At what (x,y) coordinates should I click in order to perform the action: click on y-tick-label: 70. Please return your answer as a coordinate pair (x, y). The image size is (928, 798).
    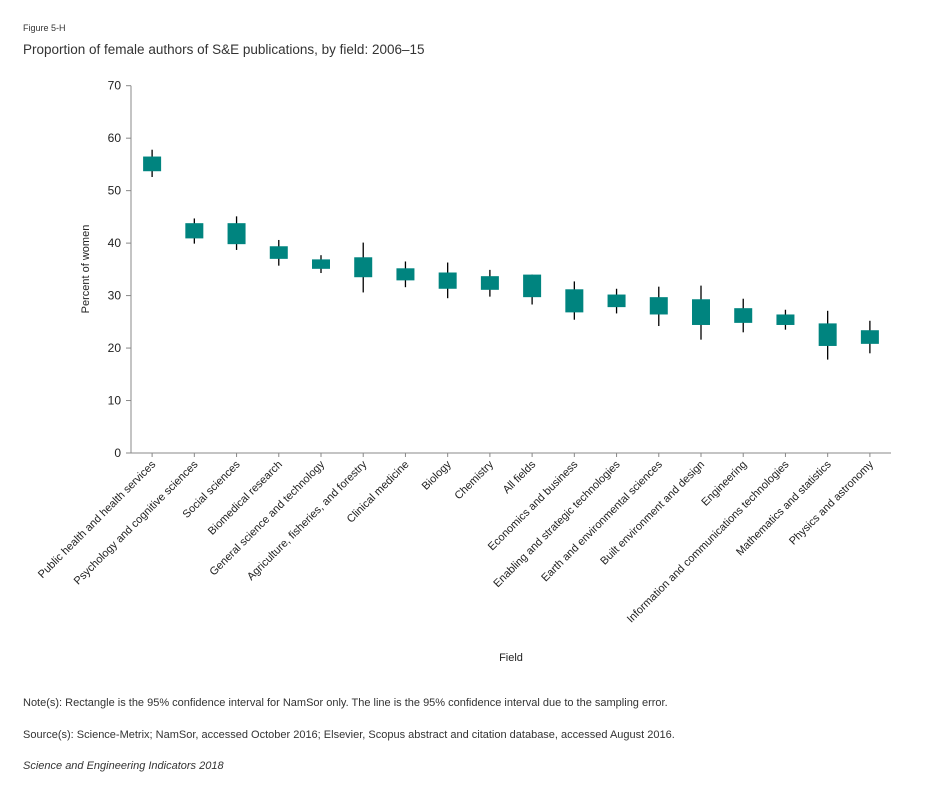
    Looking at the image, I should click on (115, 86).